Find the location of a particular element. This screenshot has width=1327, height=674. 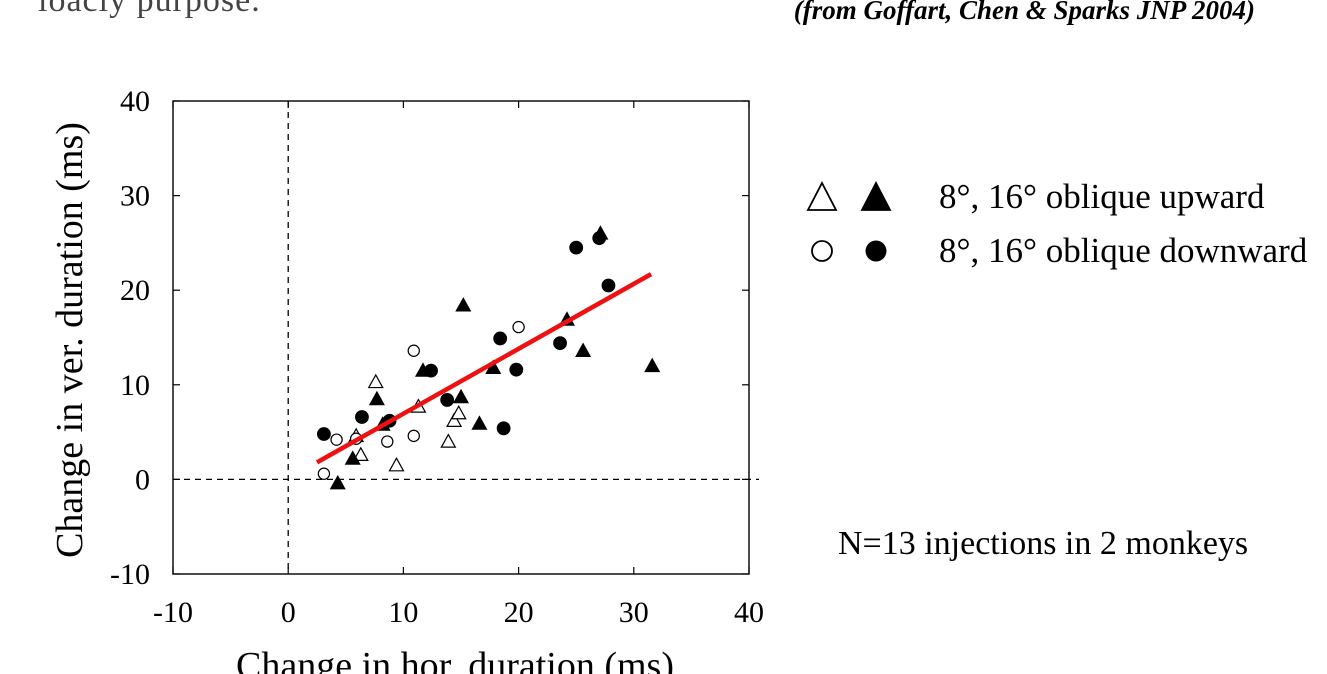

regression-line-group is located at coordinates (484, 368).